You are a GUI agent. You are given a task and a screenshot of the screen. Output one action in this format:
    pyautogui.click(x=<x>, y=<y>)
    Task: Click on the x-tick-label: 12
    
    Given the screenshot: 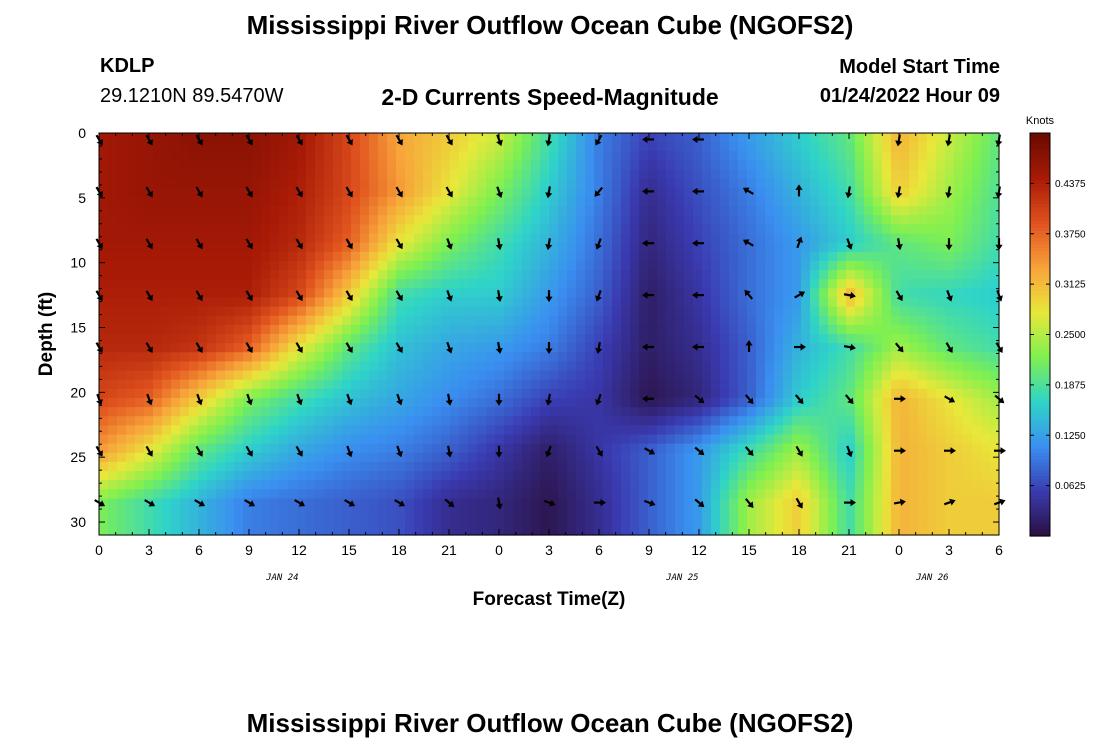 What is the action you would take?
    pyautogui.click(x=699, y=550)
    